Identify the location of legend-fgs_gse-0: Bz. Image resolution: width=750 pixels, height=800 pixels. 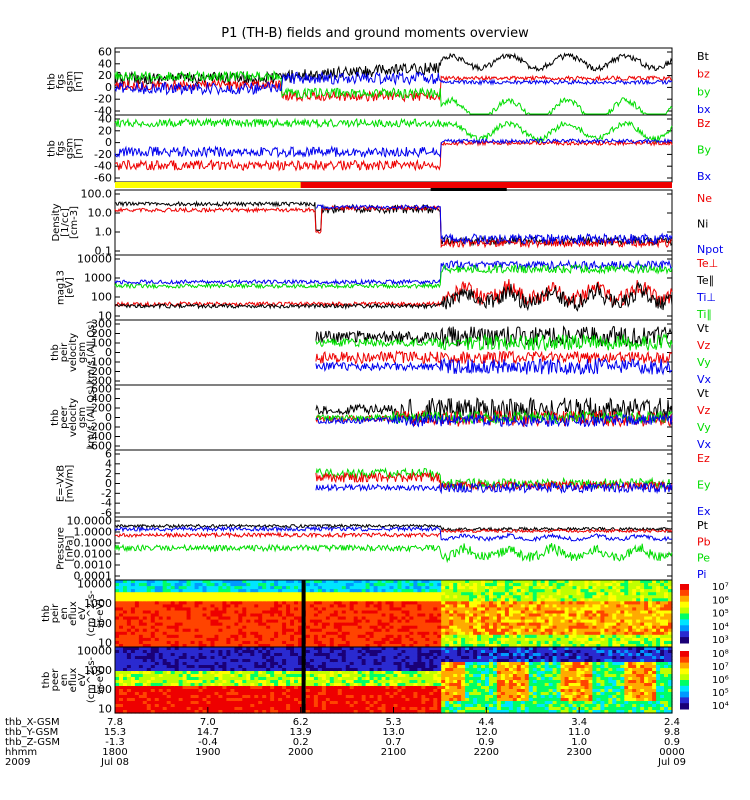
(704, 123).